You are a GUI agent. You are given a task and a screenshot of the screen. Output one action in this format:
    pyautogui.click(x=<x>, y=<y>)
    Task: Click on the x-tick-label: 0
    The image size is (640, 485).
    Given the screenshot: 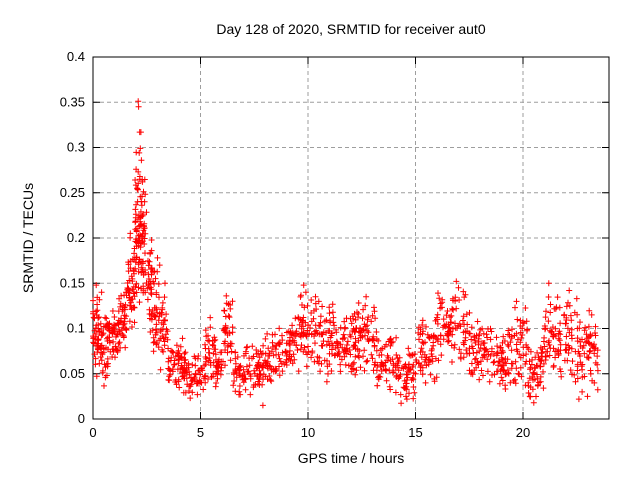 What is the action you would take?
    pyautogui.click(x=92, y=432)
    